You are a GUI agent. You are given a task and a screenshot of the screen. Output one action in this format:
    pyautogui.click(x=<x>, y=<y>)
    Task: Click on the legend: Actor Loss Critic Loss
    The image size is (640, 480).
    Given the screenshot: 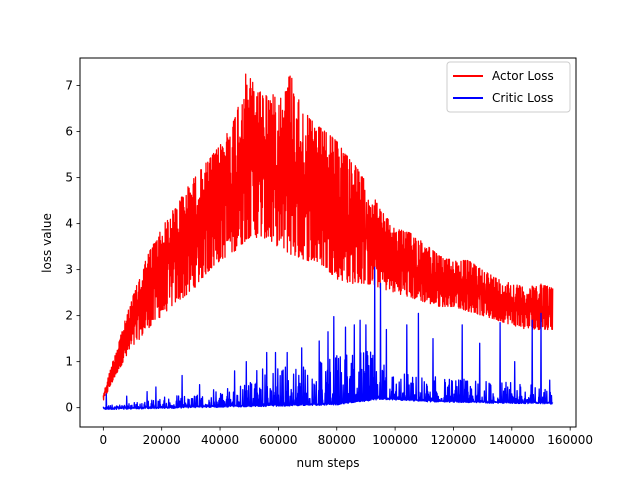 What is the action you would take?
    pyautogui.click(x=508, y=87)
    